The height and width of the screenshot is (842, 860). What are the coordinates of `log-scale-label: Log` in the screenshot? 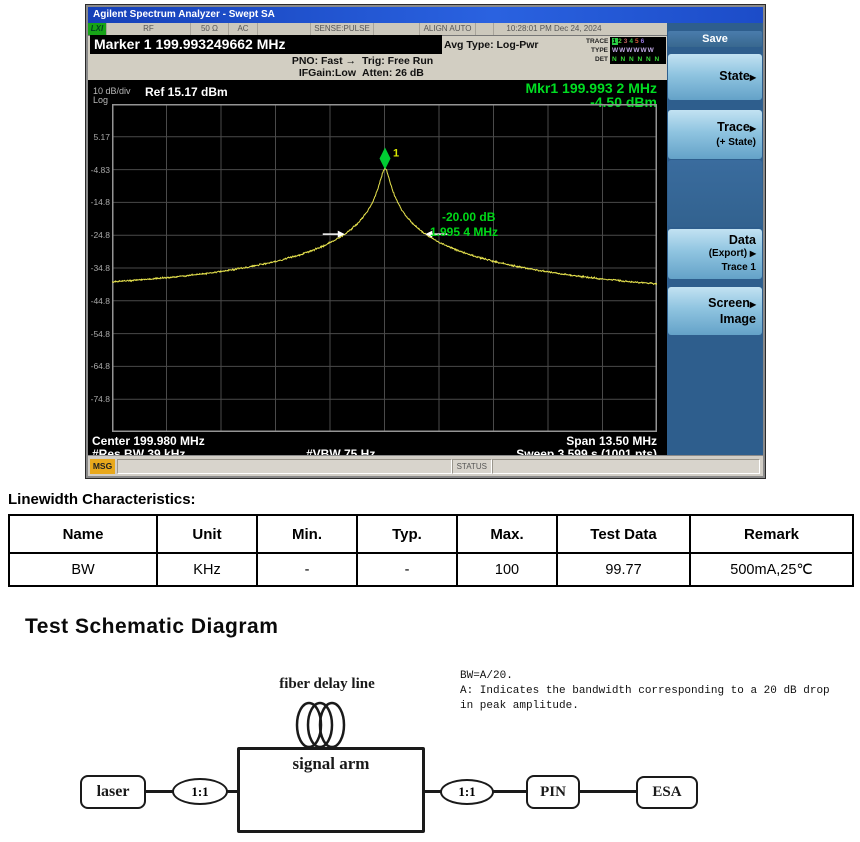 It's located at (101, 100).